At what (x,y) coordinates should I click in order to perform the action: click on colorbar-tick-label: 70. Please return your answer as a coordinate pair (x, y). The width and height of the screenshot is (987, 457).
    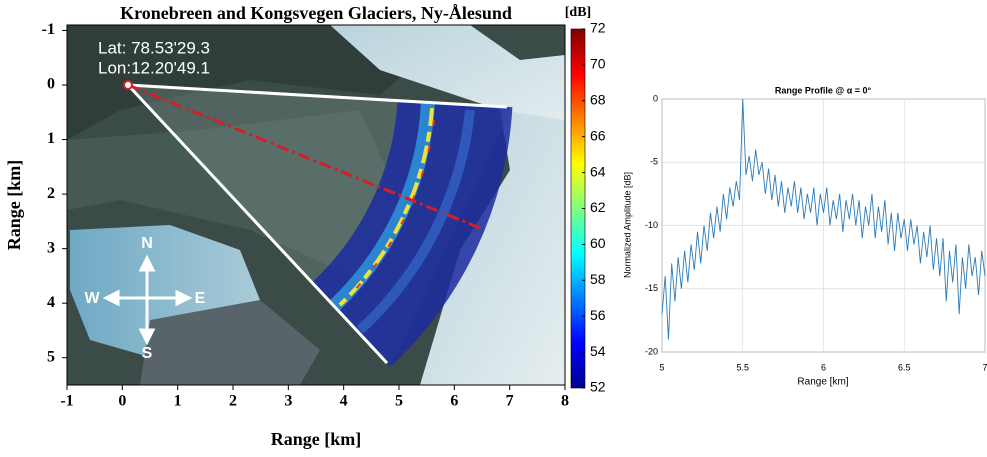
    Looking at the image, I should click on (598, 64).